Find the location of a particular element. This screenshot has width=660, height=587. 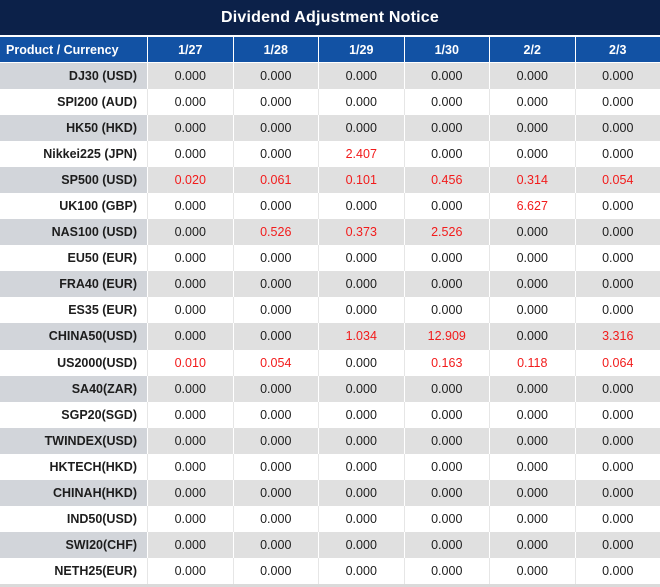

product-cell: TWINDEX(USD) is located at coordinates (74, 440).